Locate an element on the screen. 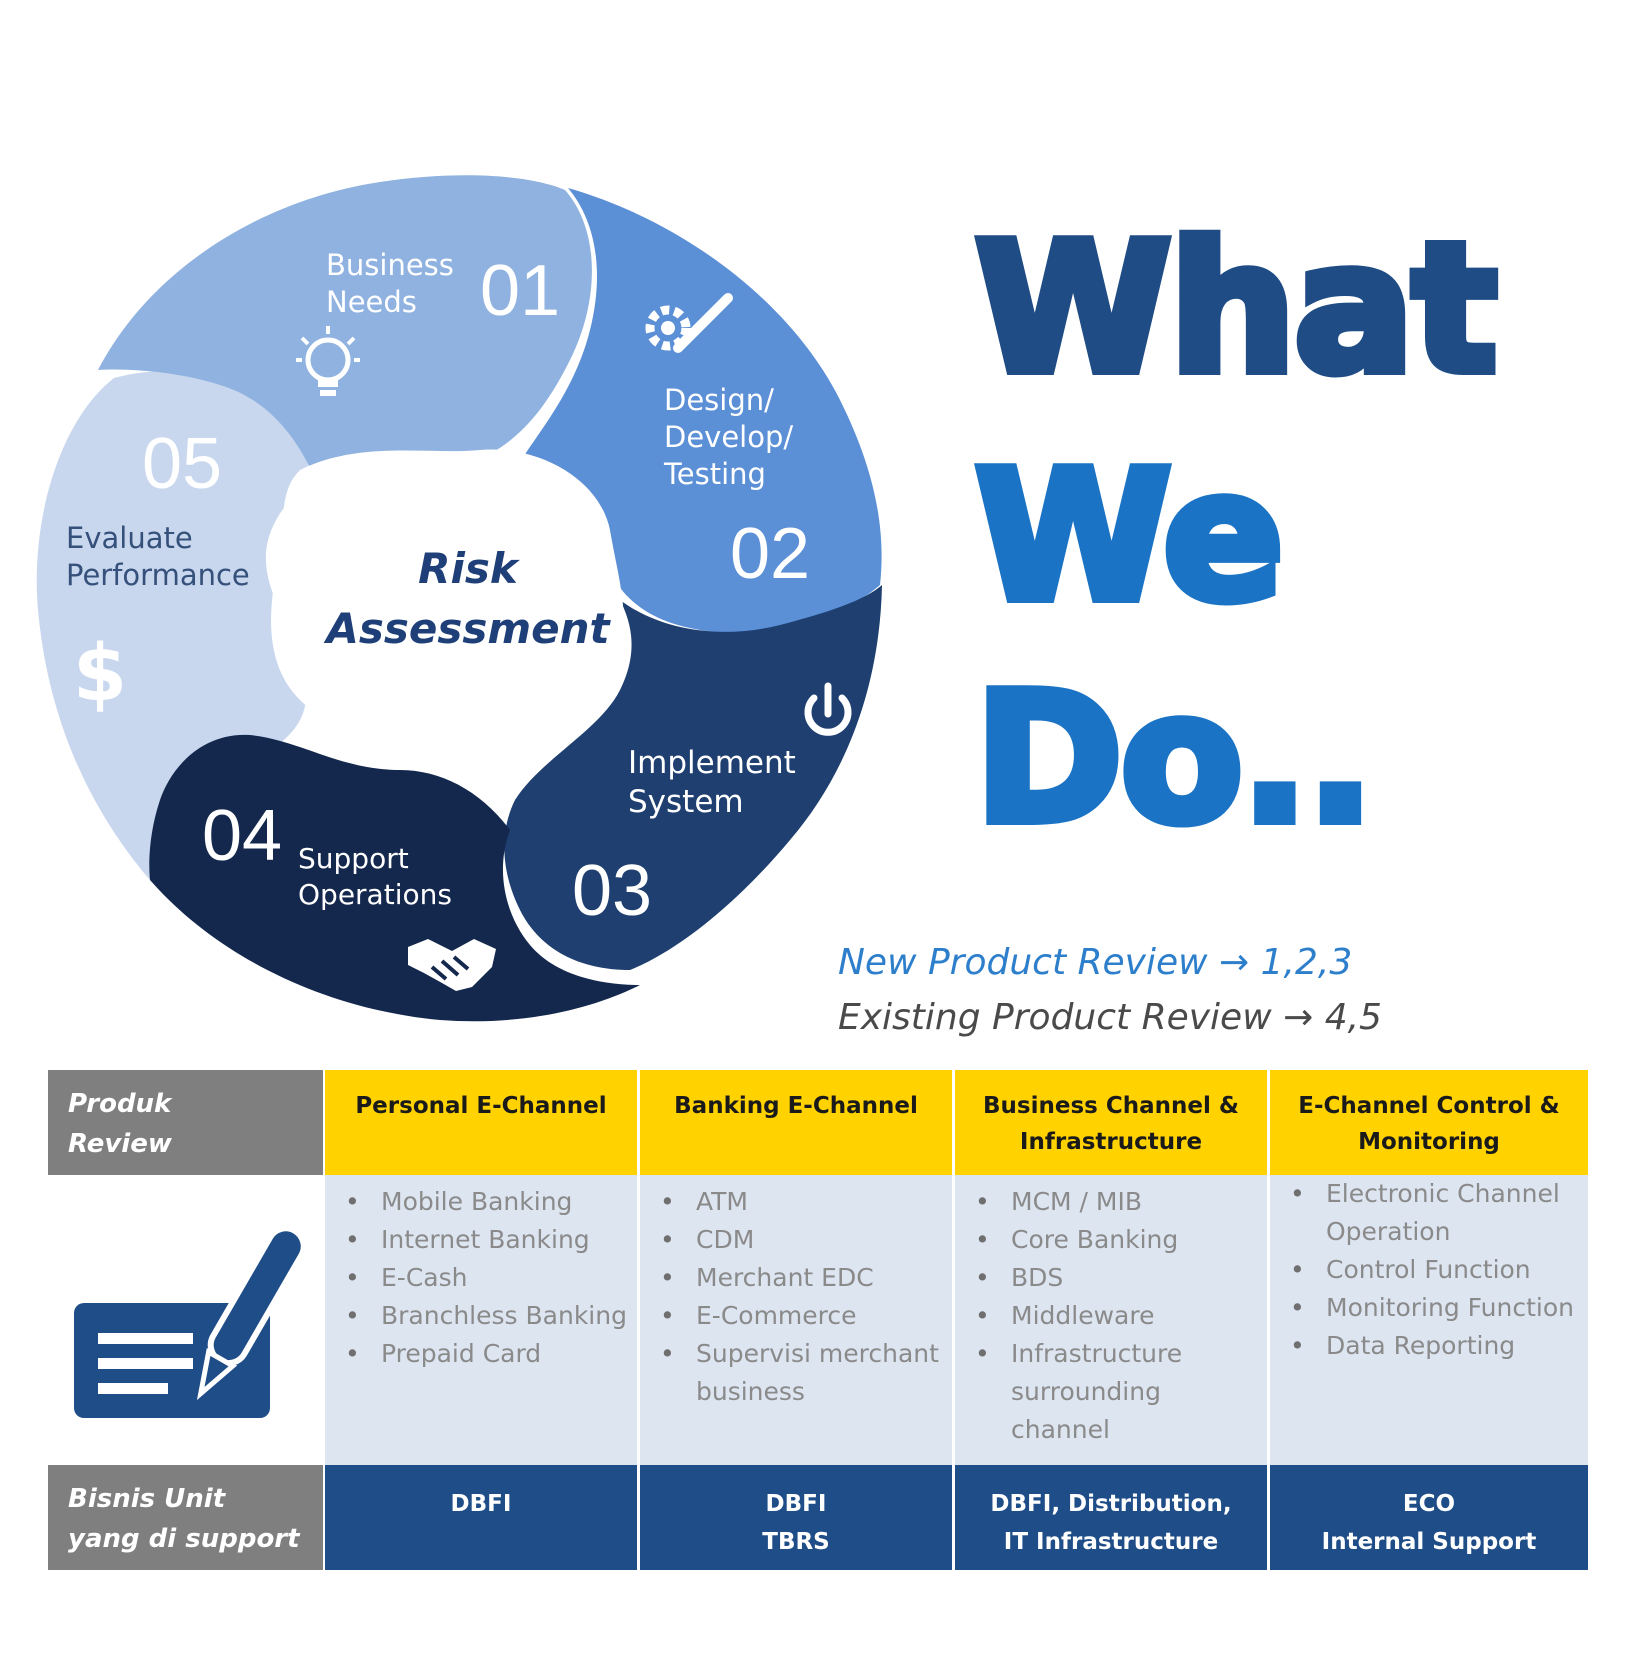  step-04-label-1: Support is located at coordinates (353, 858).